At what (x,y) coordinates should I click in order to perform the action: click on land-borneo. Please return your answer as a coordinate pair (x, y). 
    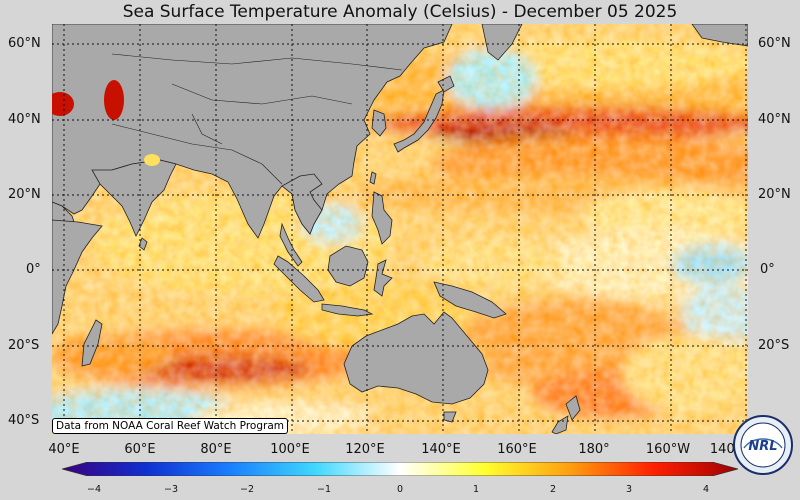
    Looking at the image, I should click on (348, 266).